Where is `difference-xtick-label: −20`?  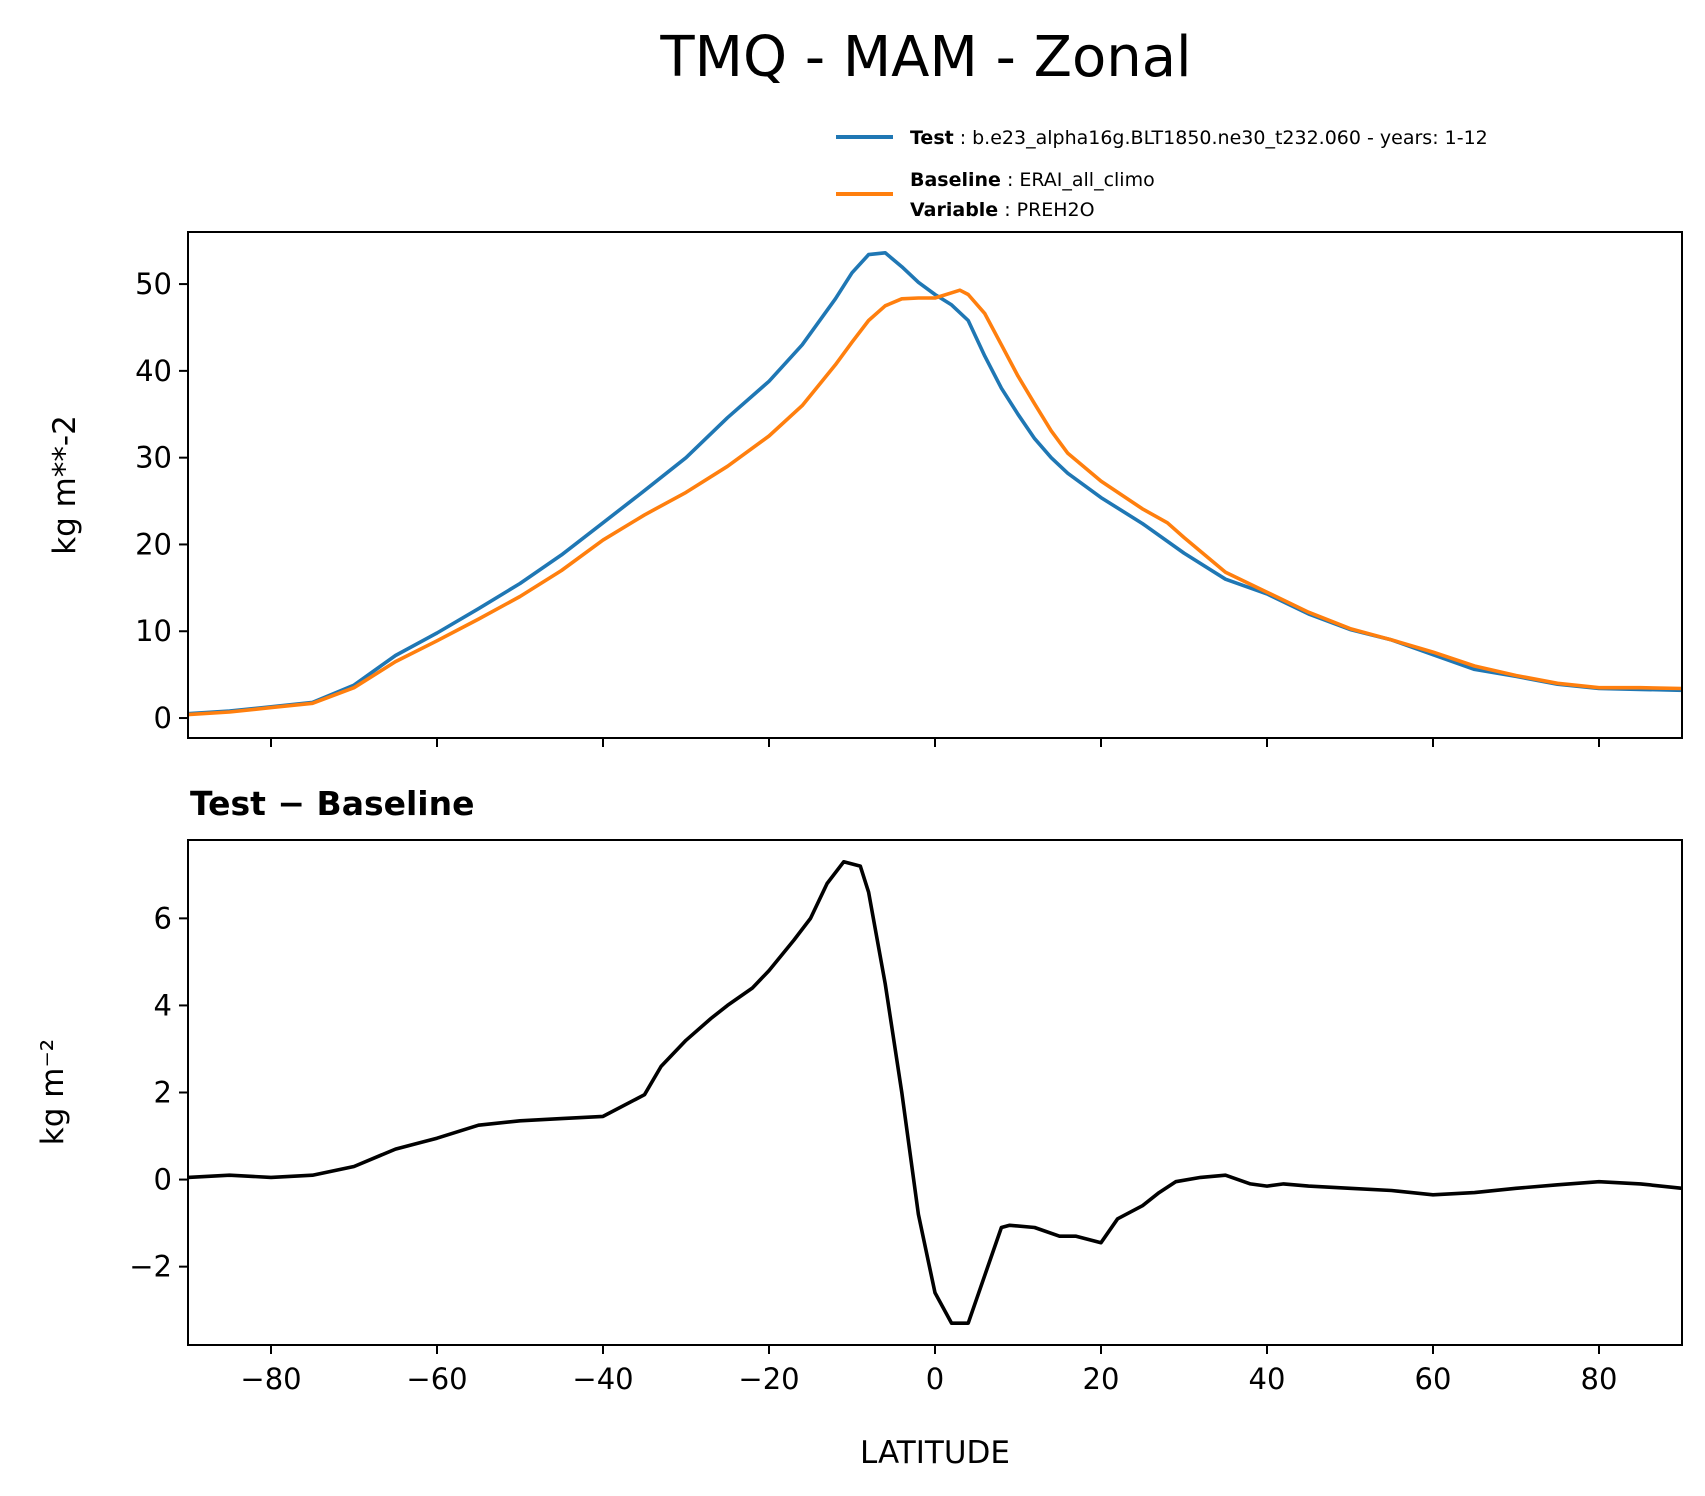 difference-xtick-label: −20 is located at coordinates (768, 1379).